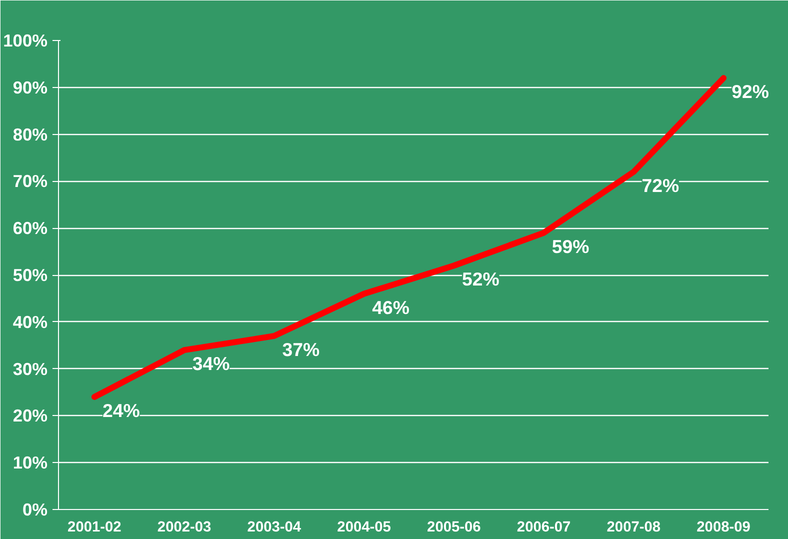 The height and width of the screenshot is (539, 788). What do you see at coordinates (25, 40) in the screenshot?
I see `y-tick-label: 100%` at bounding box center [25, 40].